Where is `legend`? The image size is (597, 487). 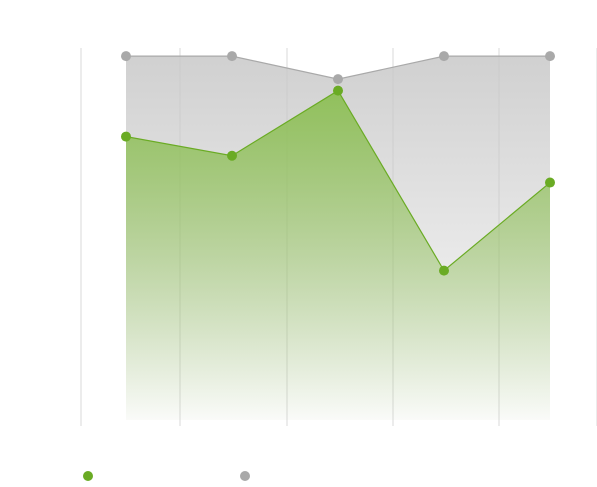 legend is located at coordinates (166, 476).